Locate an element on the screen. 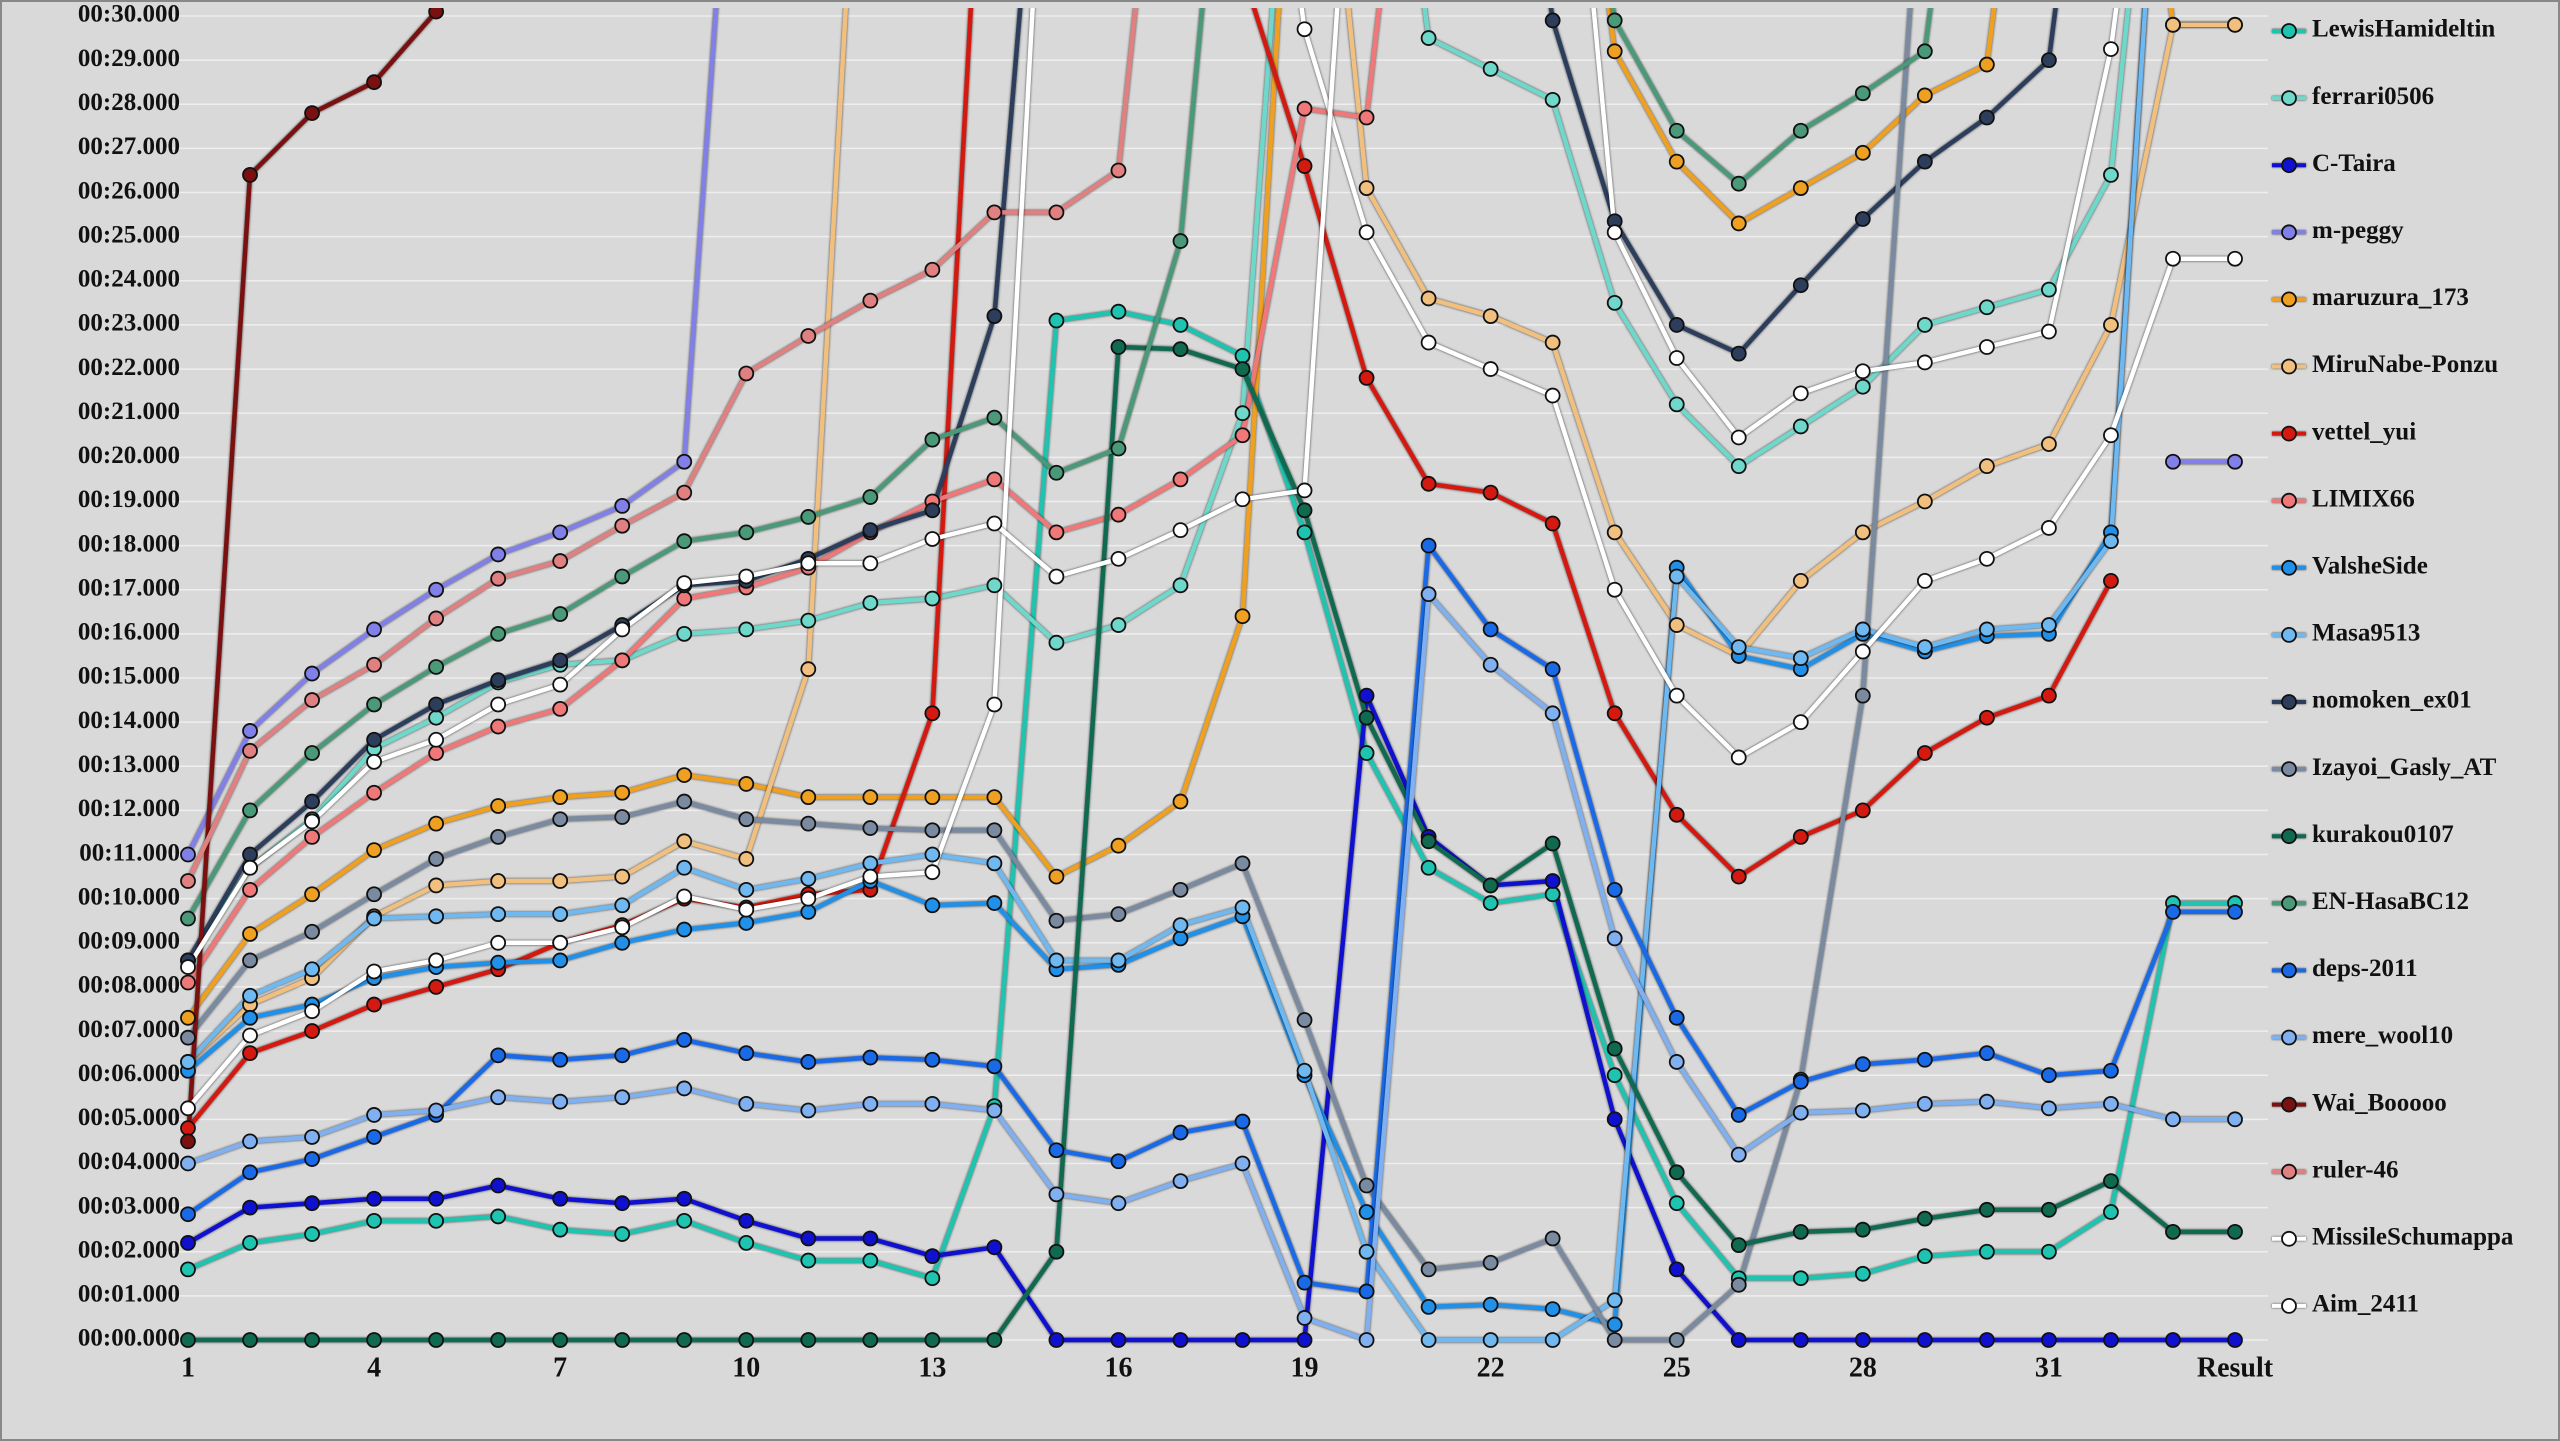 The height and width of the screenshot is (1441, 2560). x-tick-label: 7 is located at coordinates (560, 1367).